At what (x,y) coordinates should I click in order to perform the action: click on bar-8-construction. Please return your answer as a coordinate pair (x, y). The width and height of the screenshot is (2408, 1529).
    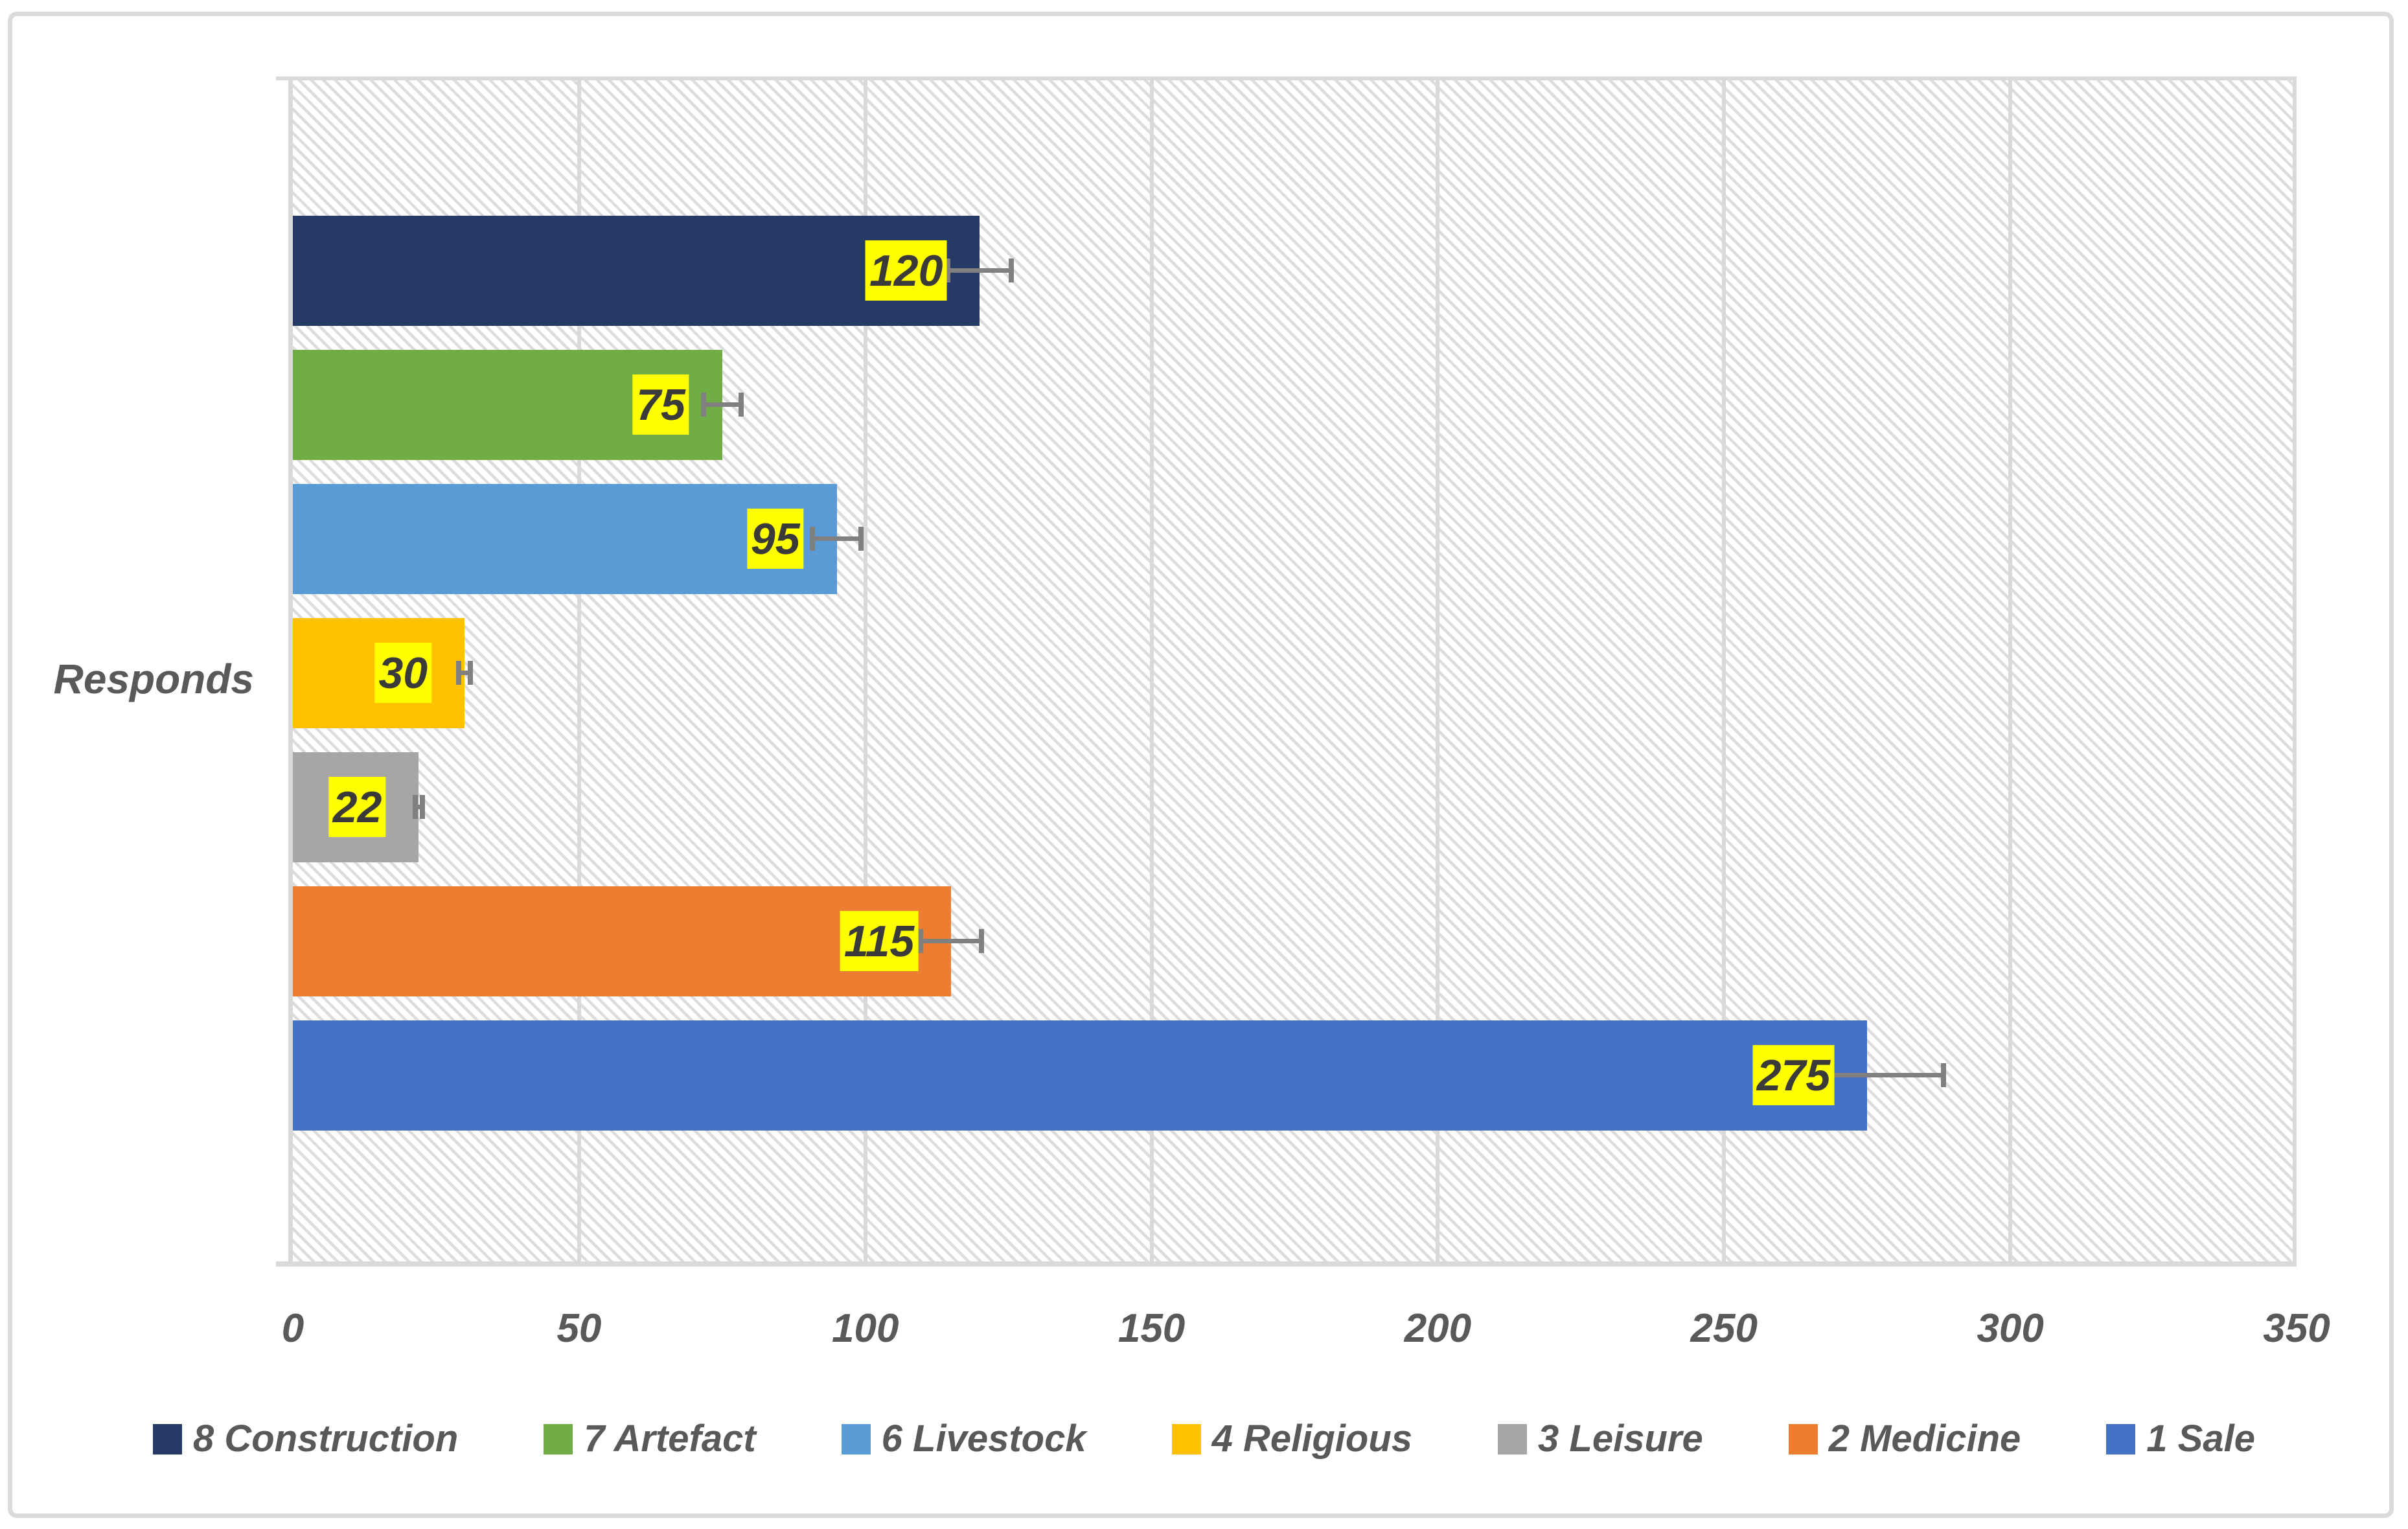
    Looking at the image, I should click on (636, 271).